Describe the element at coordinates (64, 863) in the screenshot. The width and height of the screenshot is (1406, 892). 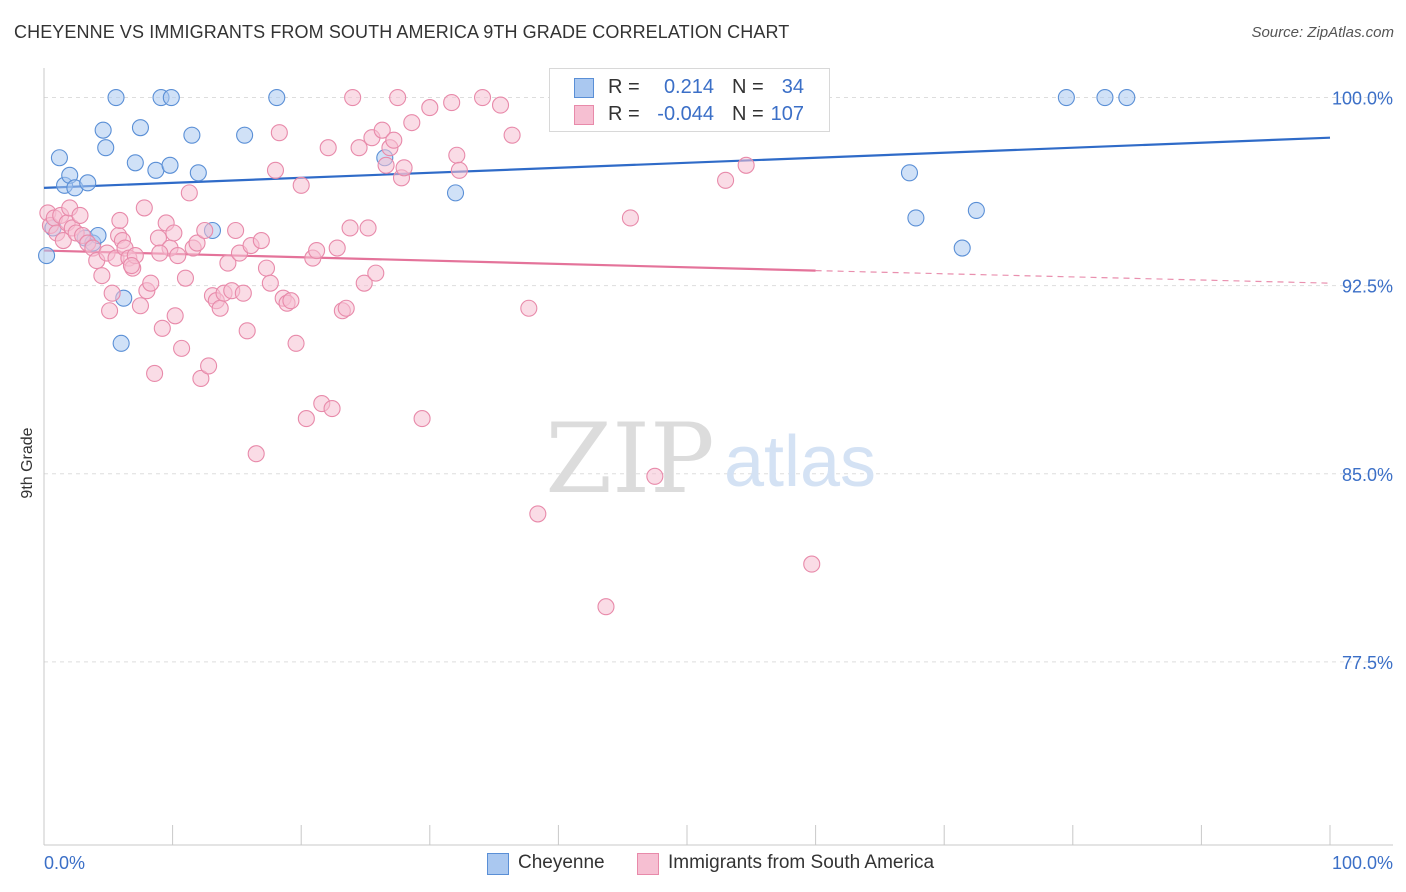
I see `x-axis-left-label: 0.0%` at that location.